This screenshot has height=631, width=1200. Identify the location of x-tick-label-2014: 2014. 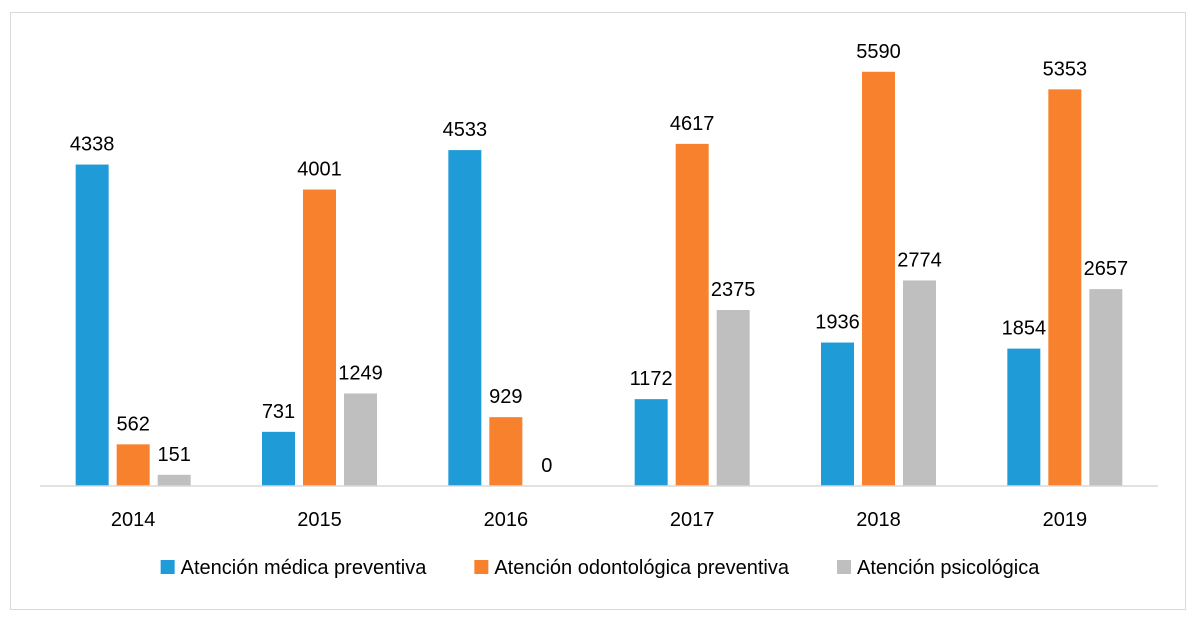
(133, 520).